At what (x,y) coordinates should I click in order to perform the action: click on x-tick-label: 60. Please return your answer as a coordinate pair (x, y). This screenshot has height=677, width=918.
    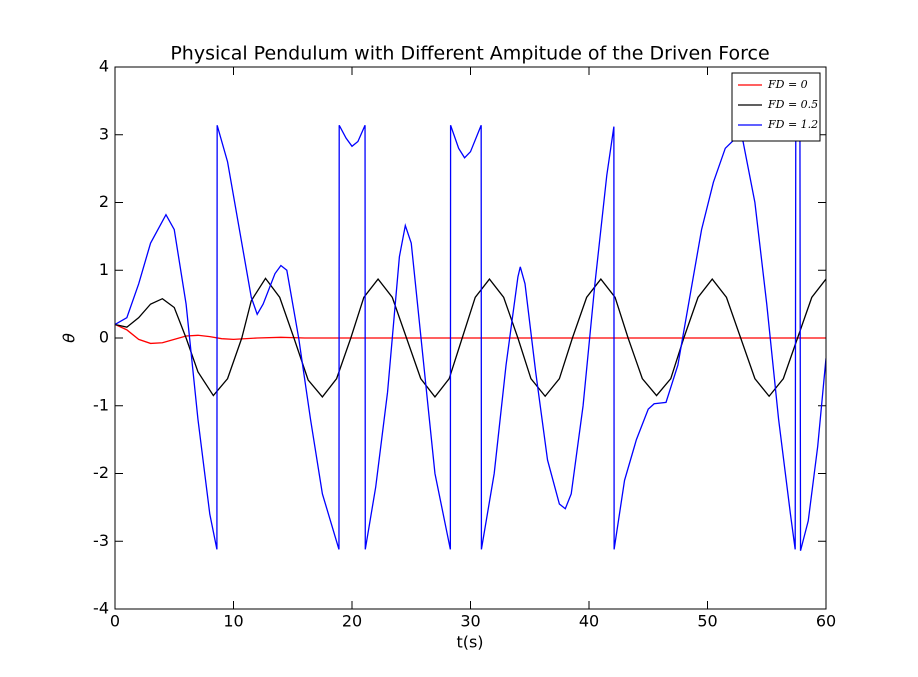
    Looking at the image, I should click on (826, 621).